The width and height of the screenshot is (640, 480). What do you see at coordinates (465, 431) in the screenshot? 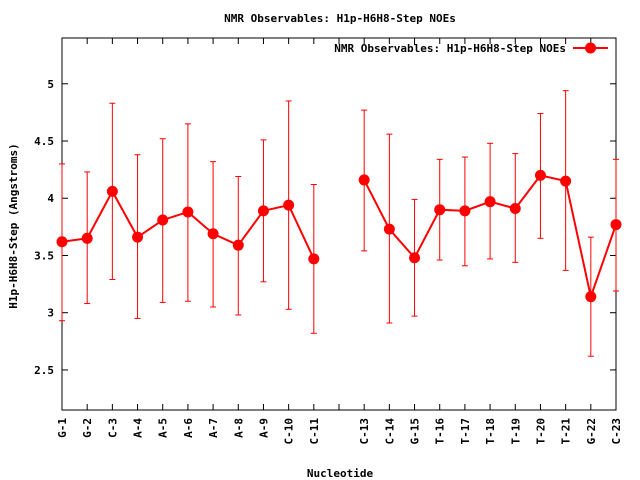
I see `x-tick-label: T-17` at bounding box center [465, 431].